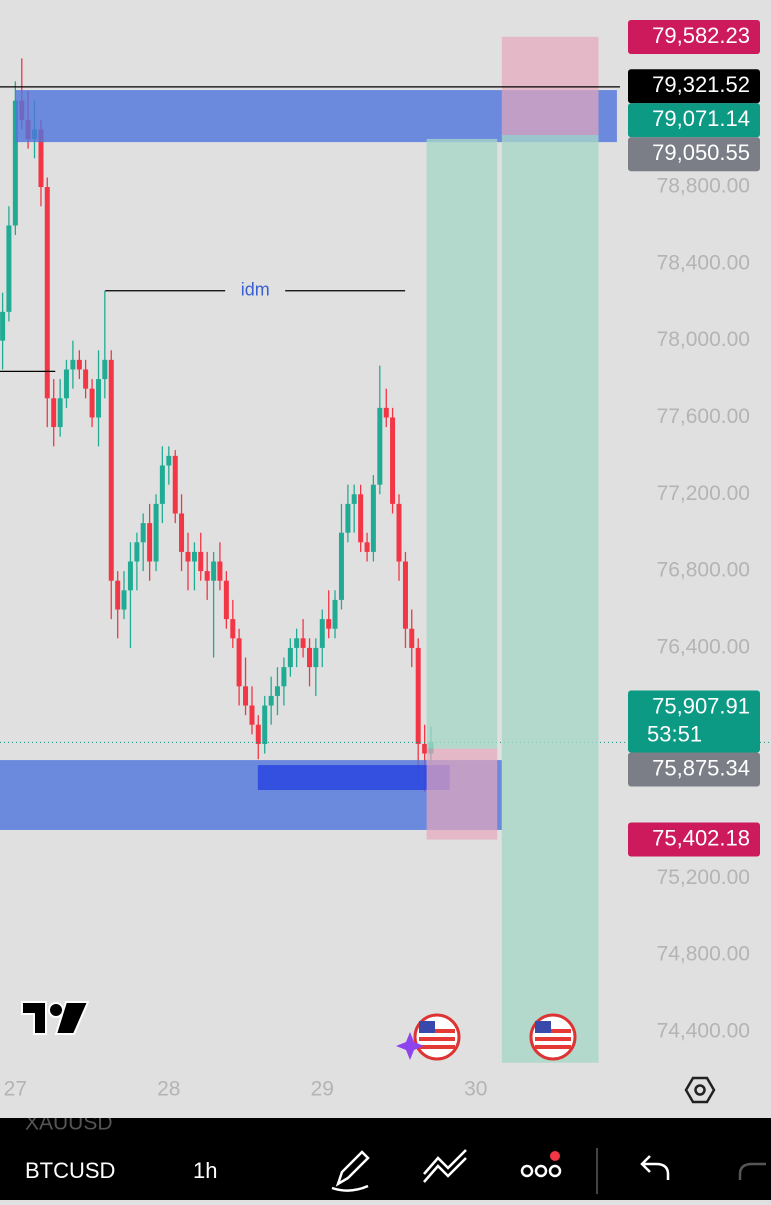  What do you see at coordinates (353, 778) in the screenshot?
I see `zone` at bounding box center [353, 778].